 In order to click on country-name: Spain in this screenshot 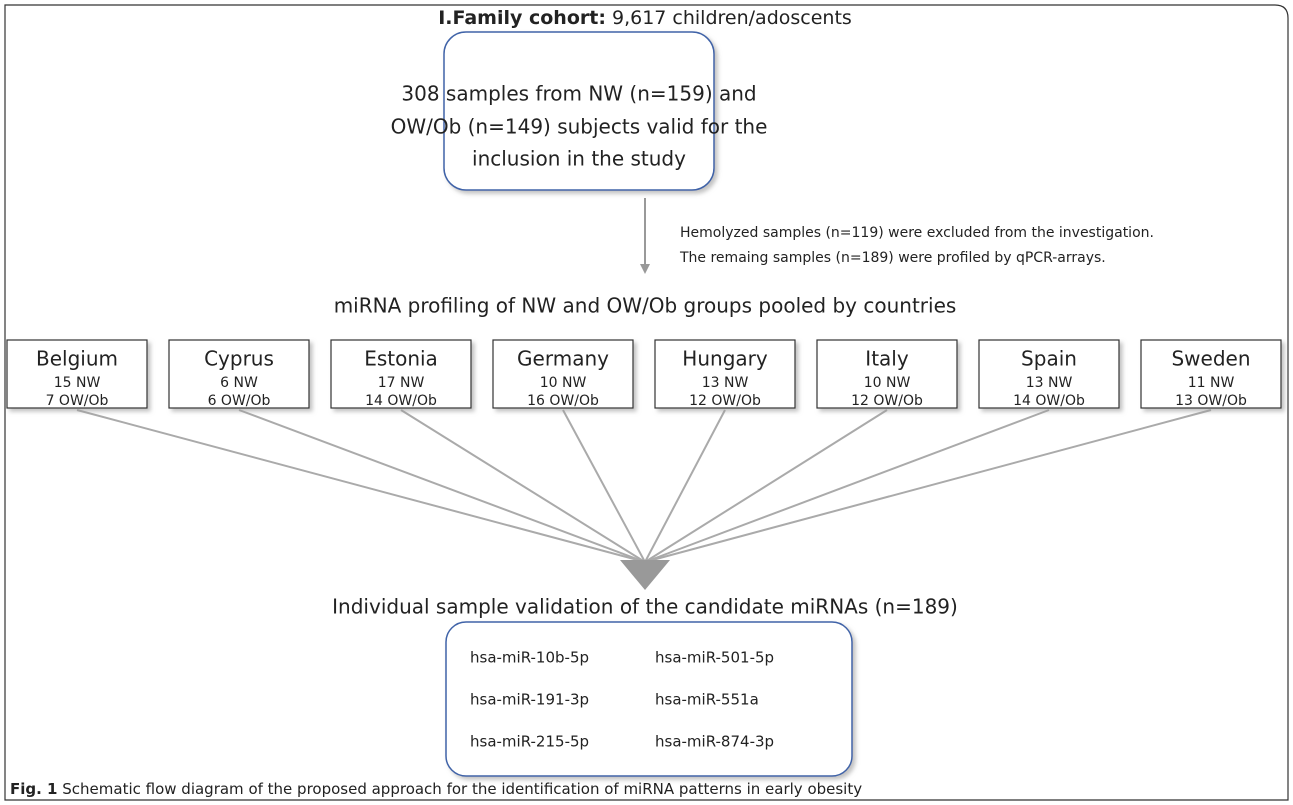, I will do `click(1049, 359)`.